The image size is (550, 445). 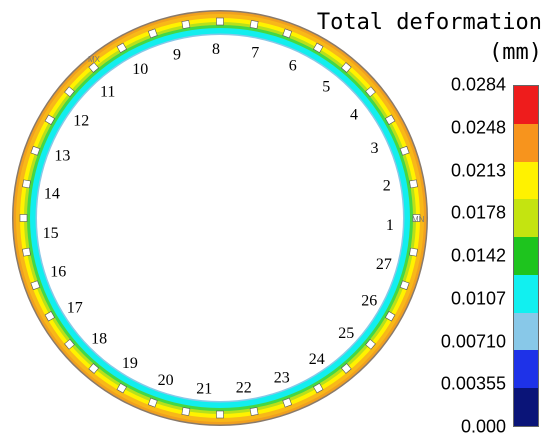 I want to click on point-label-18: 18, so click(x=99, y=339).